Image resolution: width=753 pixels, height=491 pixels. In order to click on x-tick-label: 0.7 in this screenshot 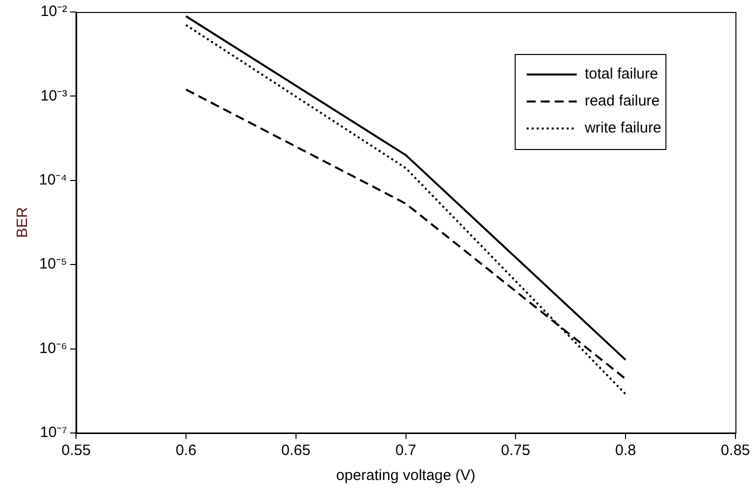, I will do `click(405, 451)`.